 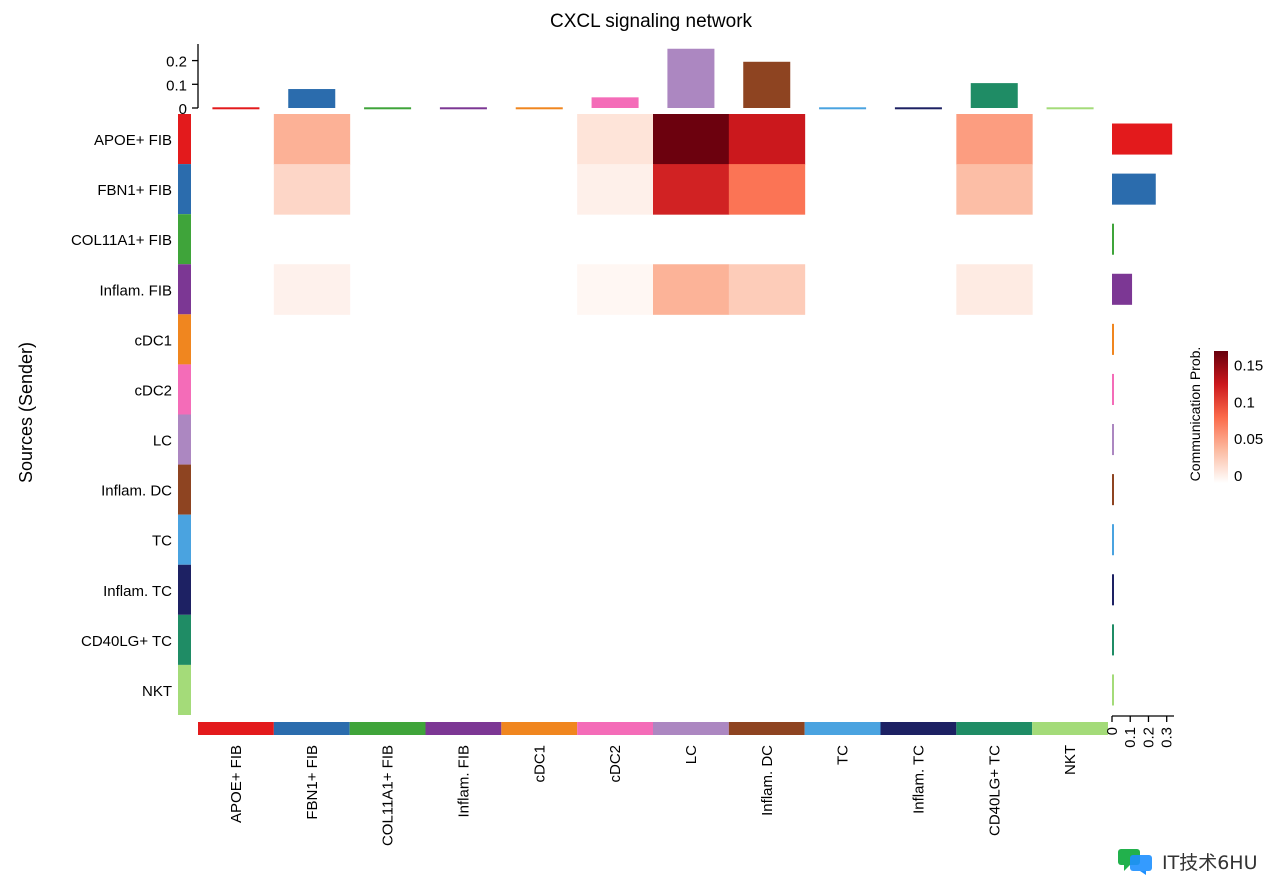 I want to click on colorbar-title: Communication Prob., so click(x=1195, y=414).